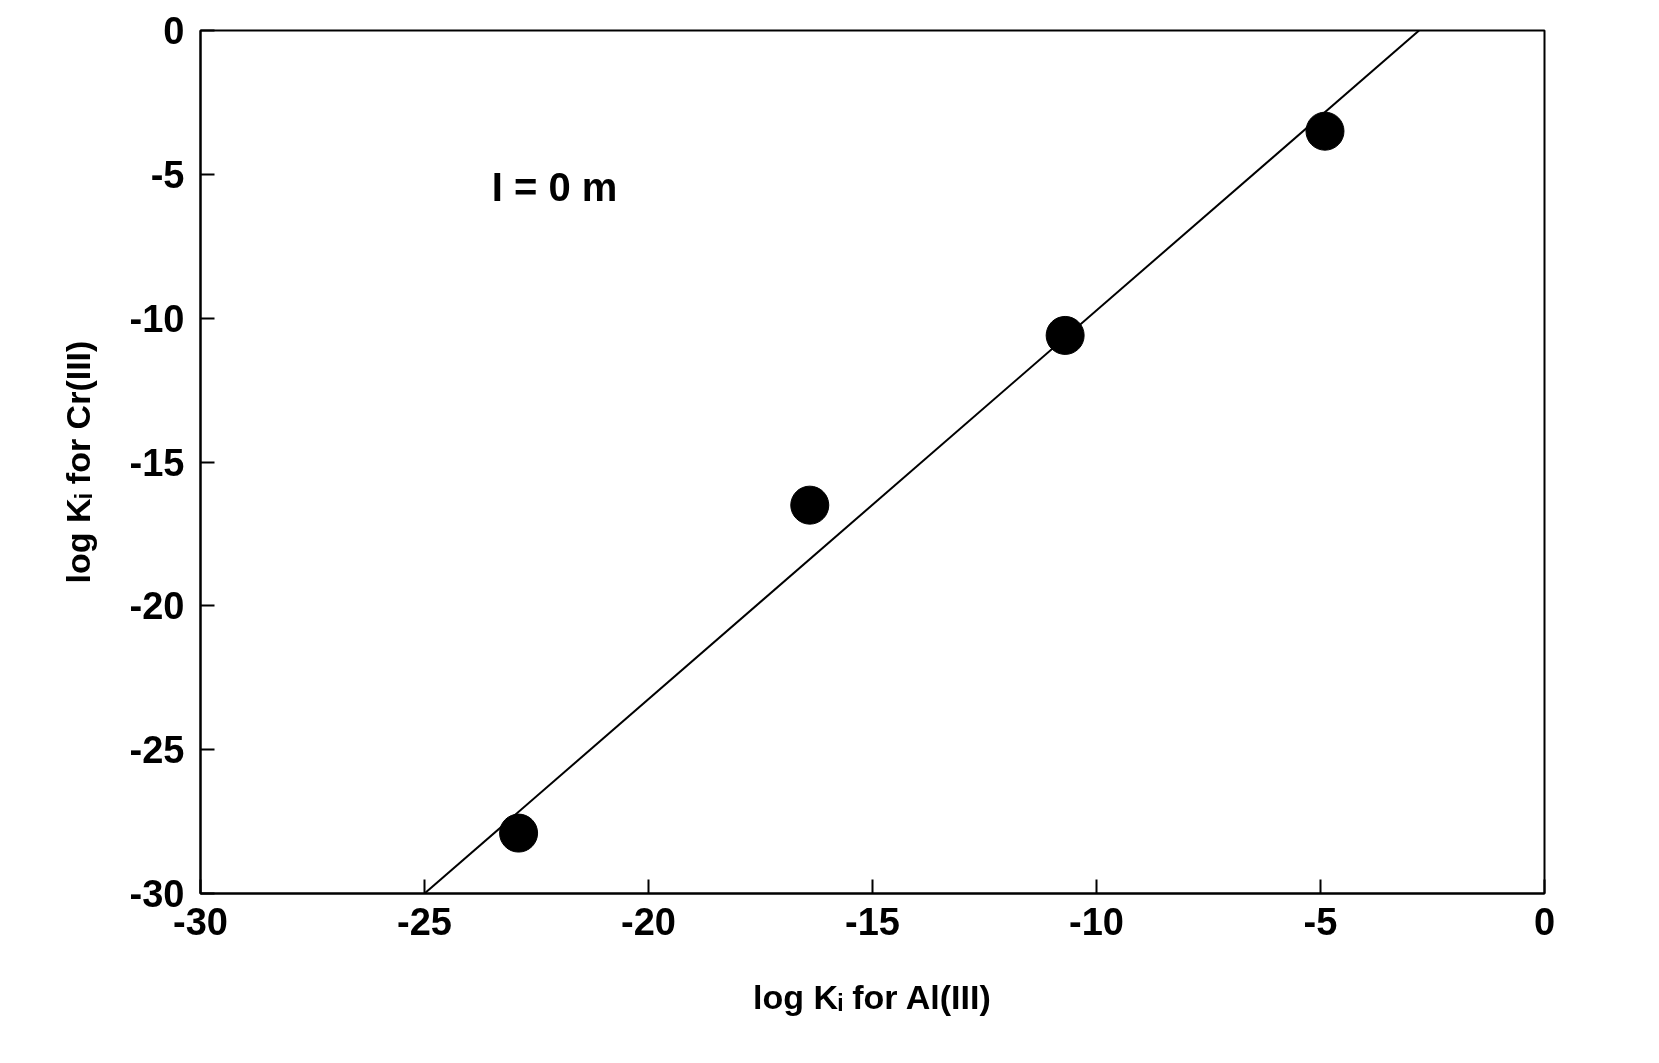  I want to click on x-tick-label: -10, so click(1096, 921).